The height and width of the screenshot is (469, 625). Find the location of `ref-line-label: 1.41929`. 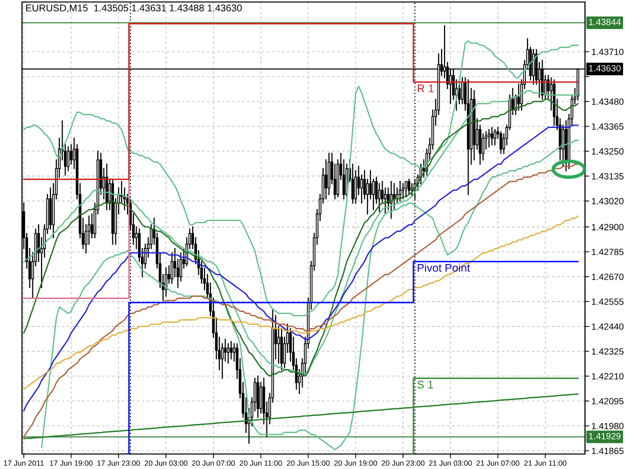

ref-line-label: 1.41929 is located at coordinates (605, 436).